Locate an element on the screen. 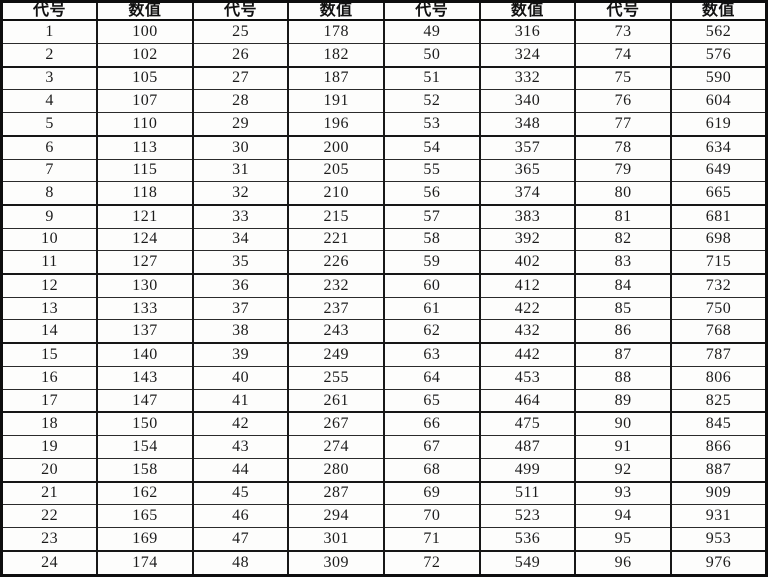 Image resolution: width=768 pixels, height=577 pixels. code-cell: 52 is located at coordinates (432, 101).